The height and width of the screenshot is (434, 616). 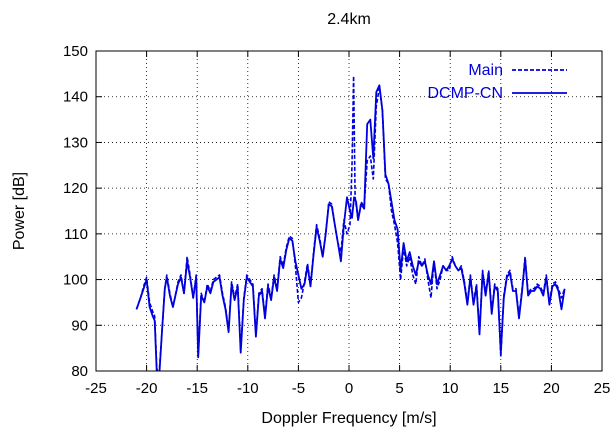 What do you see at coordinates (75, 142) in the screenshot?
I see `y-tick-label: 130` at bounding box center [75, 142].